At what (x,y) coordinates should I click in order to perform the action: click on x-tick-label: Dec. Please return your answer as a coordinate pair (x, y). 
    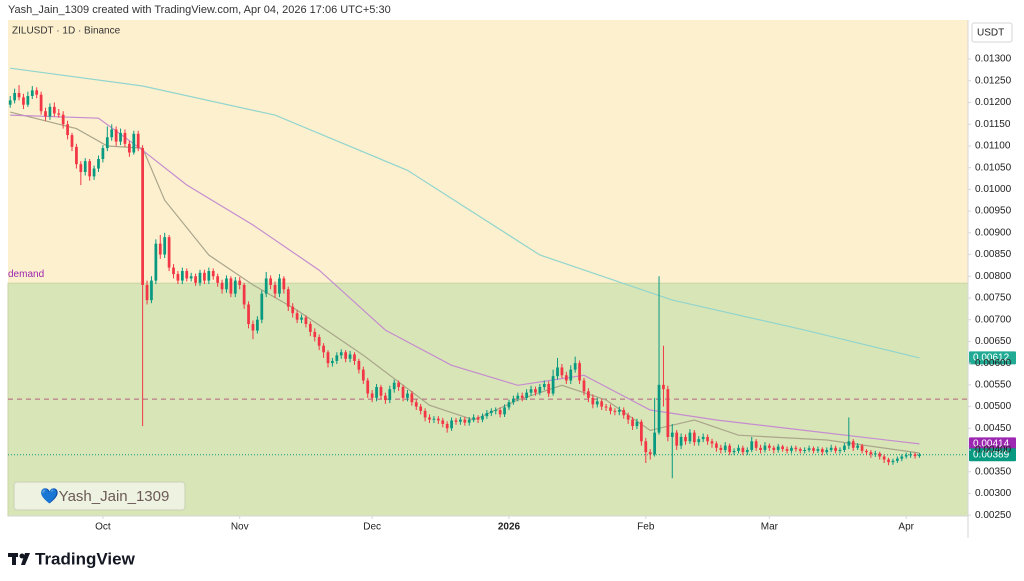
    Looking at the image, I should click on (372, 527).